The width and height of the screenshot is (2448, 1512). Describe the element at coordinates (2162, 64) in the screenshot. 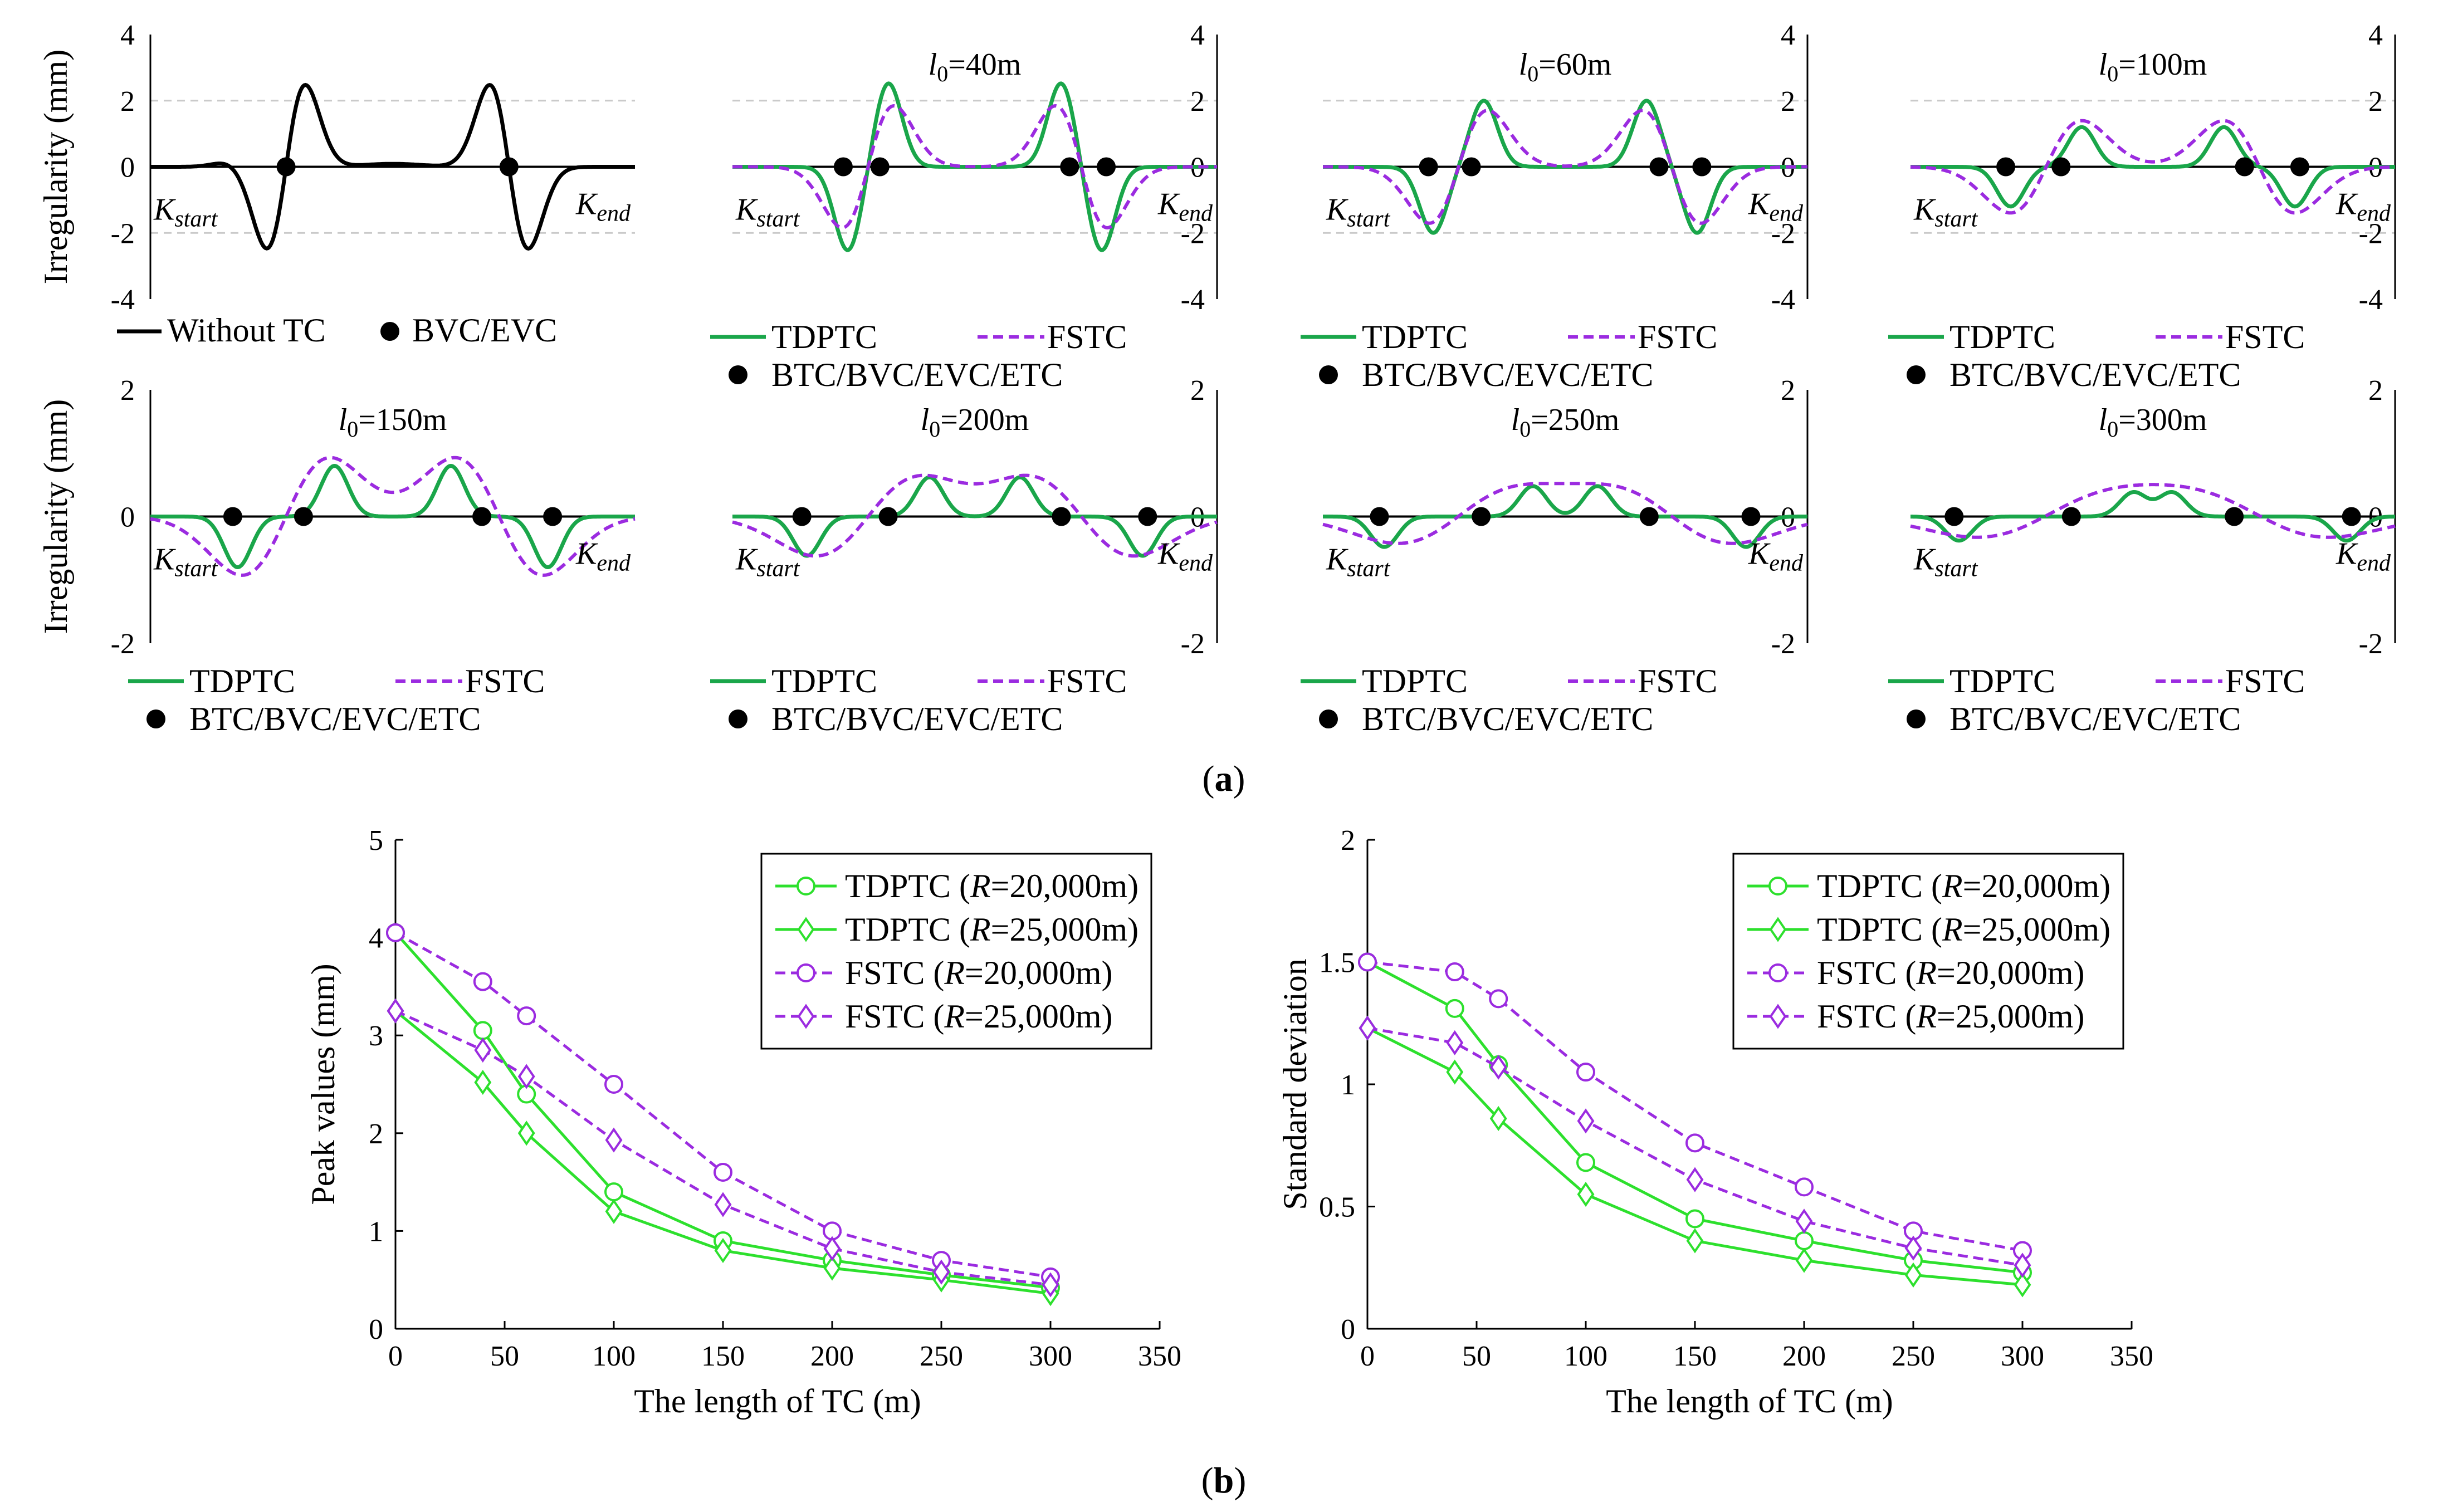

I see `title-rest: =100m` at that location.